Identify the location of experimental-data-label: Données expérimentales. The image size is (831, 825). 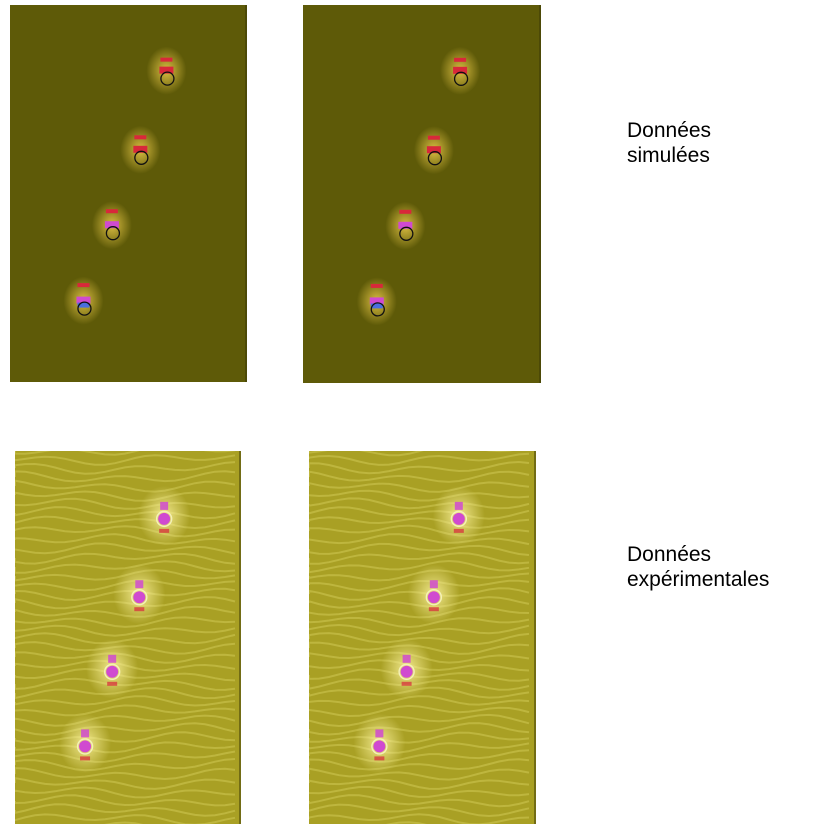
(698, 567).